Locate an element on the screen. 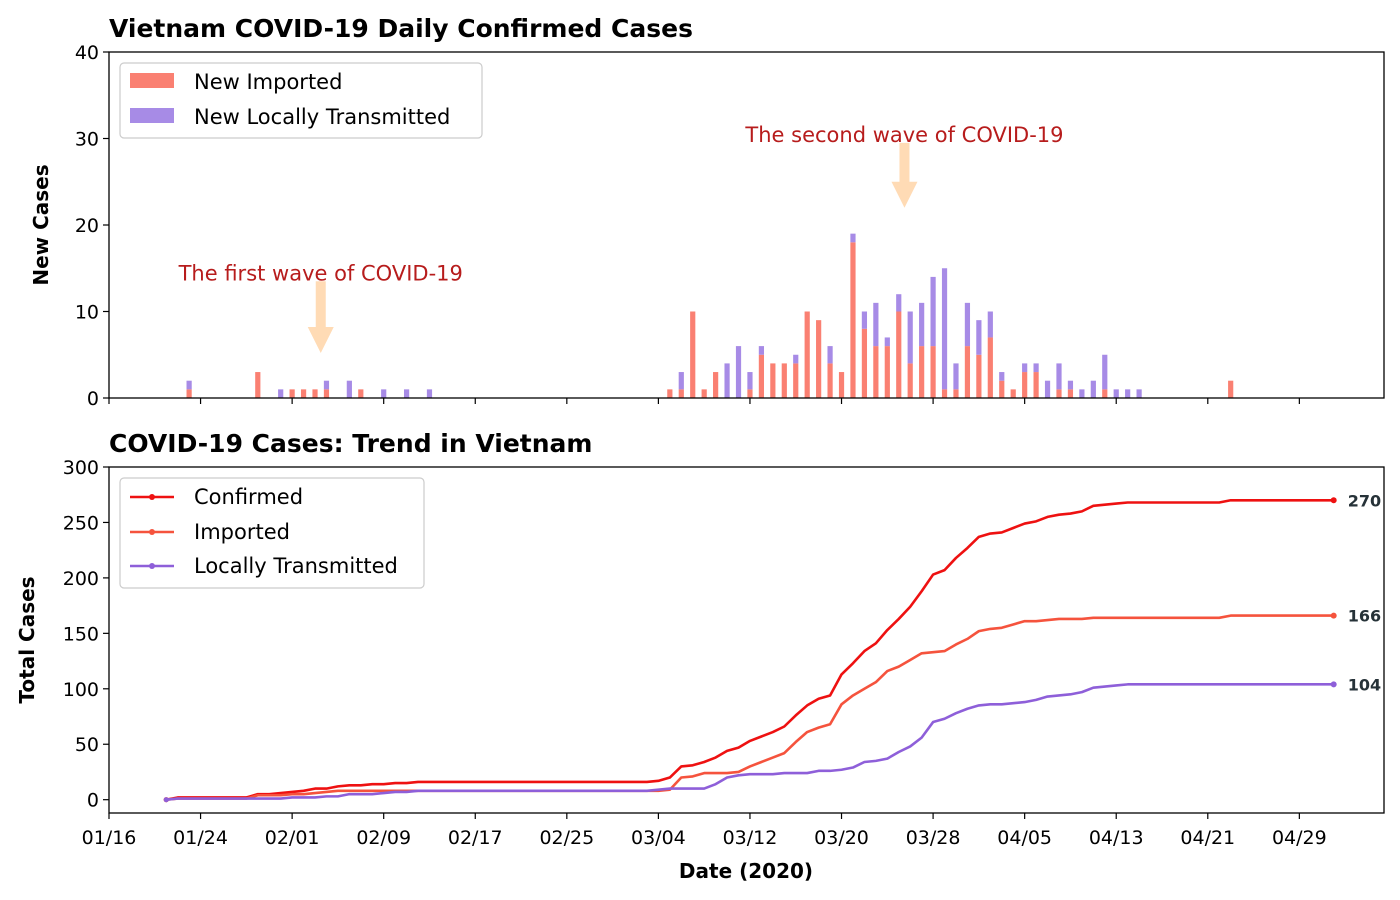 The image size is (1400, 900). chart2-xtick-label: 03/12 is located at coordinates (750, 838).